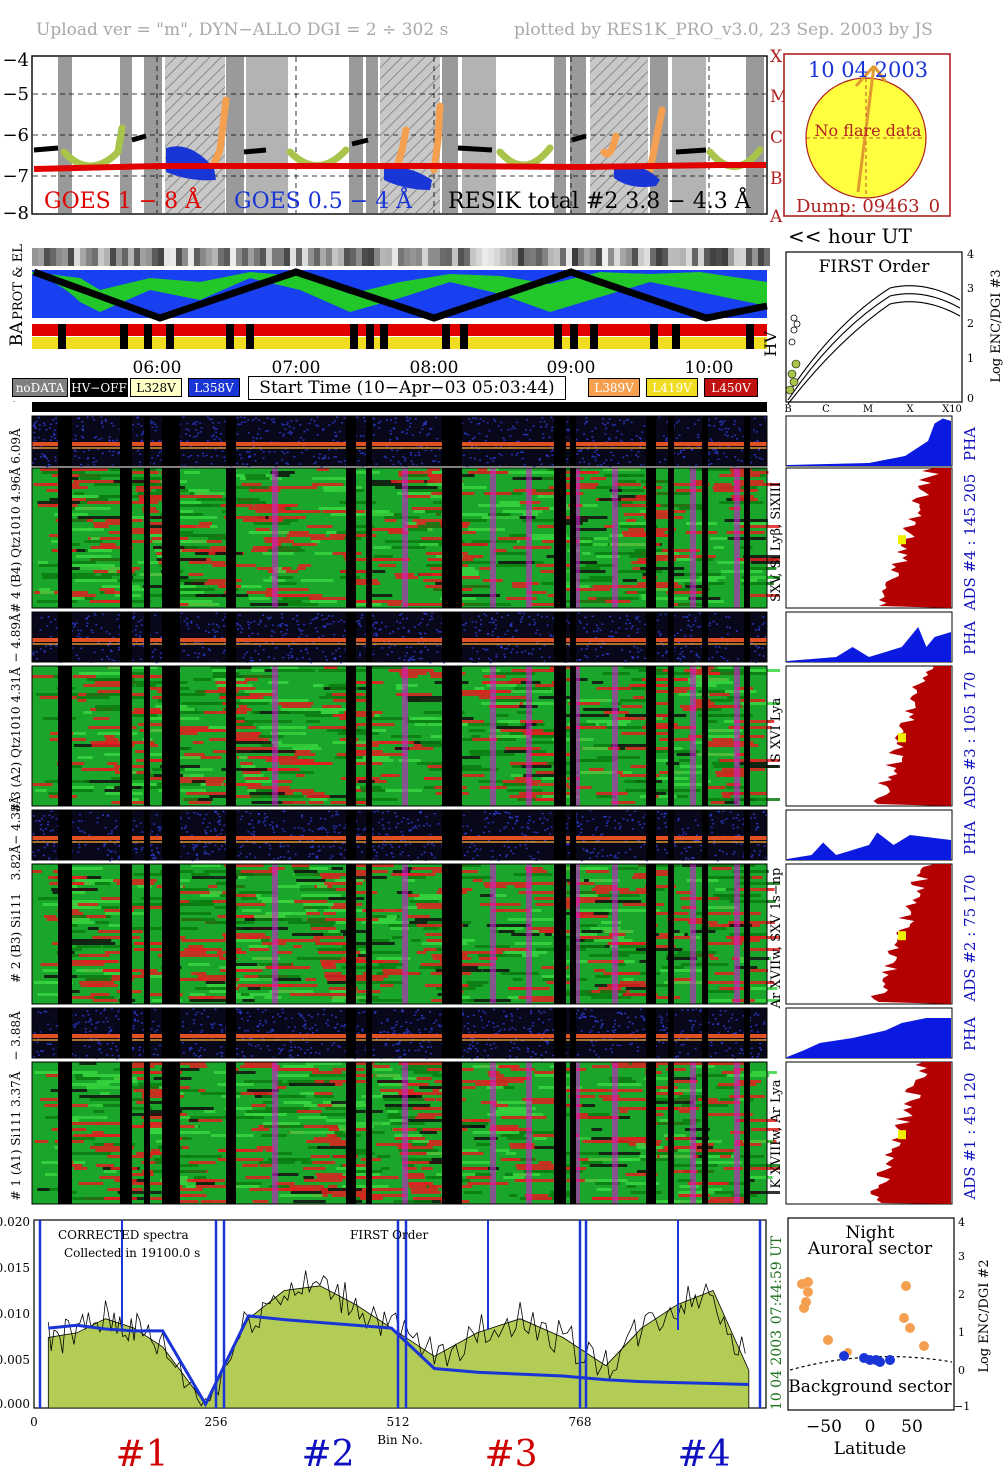  What do you see at coordinates (868, 70) in the screenshot?
I see `sun-date: 10 04 2003` at bounding box center [868, 70].